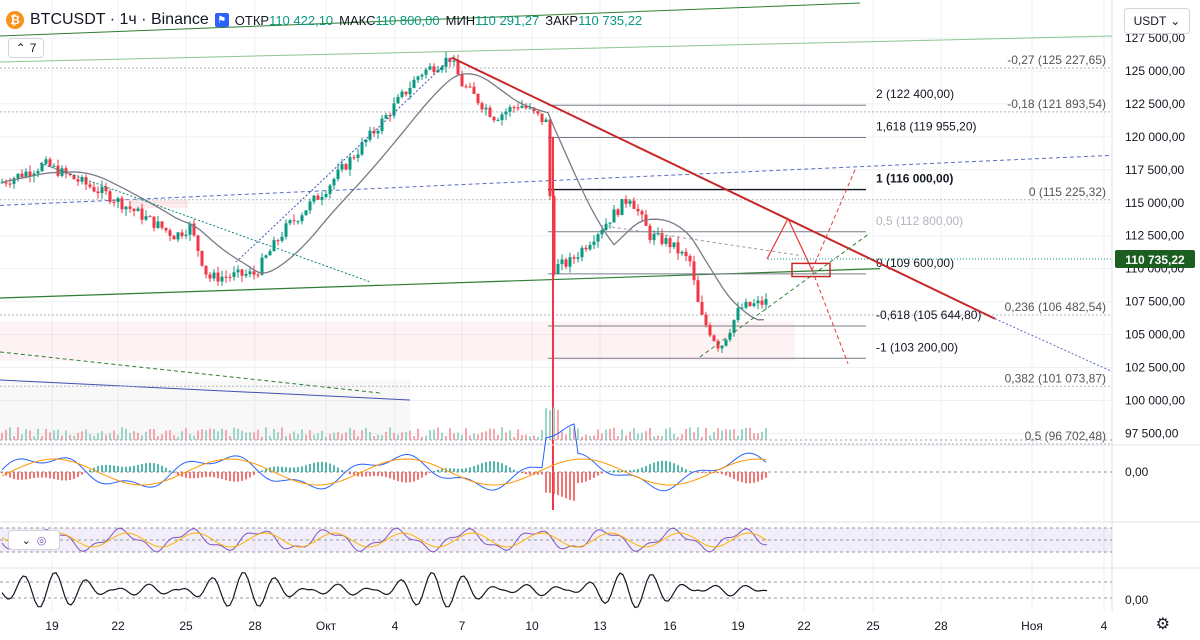  What do you see at coordinates (119, 19) in the screenshot?
I see `symbol-title: BTCUSDT · 1ч · Binance` at bounding box center [119, 19].